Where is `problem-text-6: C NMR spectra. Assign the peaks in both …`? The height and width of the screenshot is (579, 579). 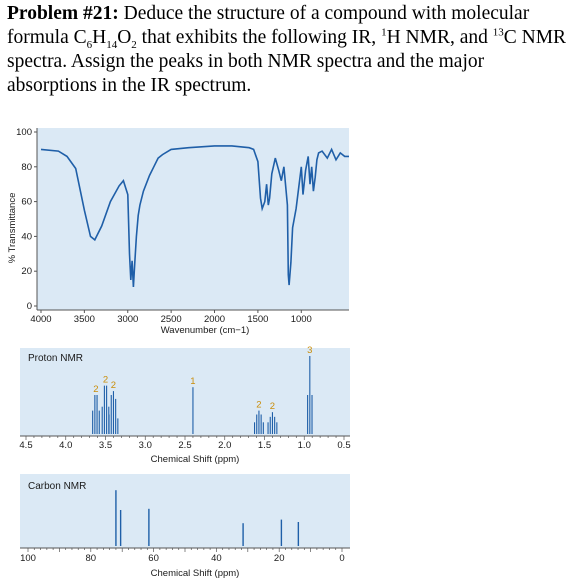 problem-text-6: C NMR spectra. Assign the peaks in both … is located at coordinates (287, 61).